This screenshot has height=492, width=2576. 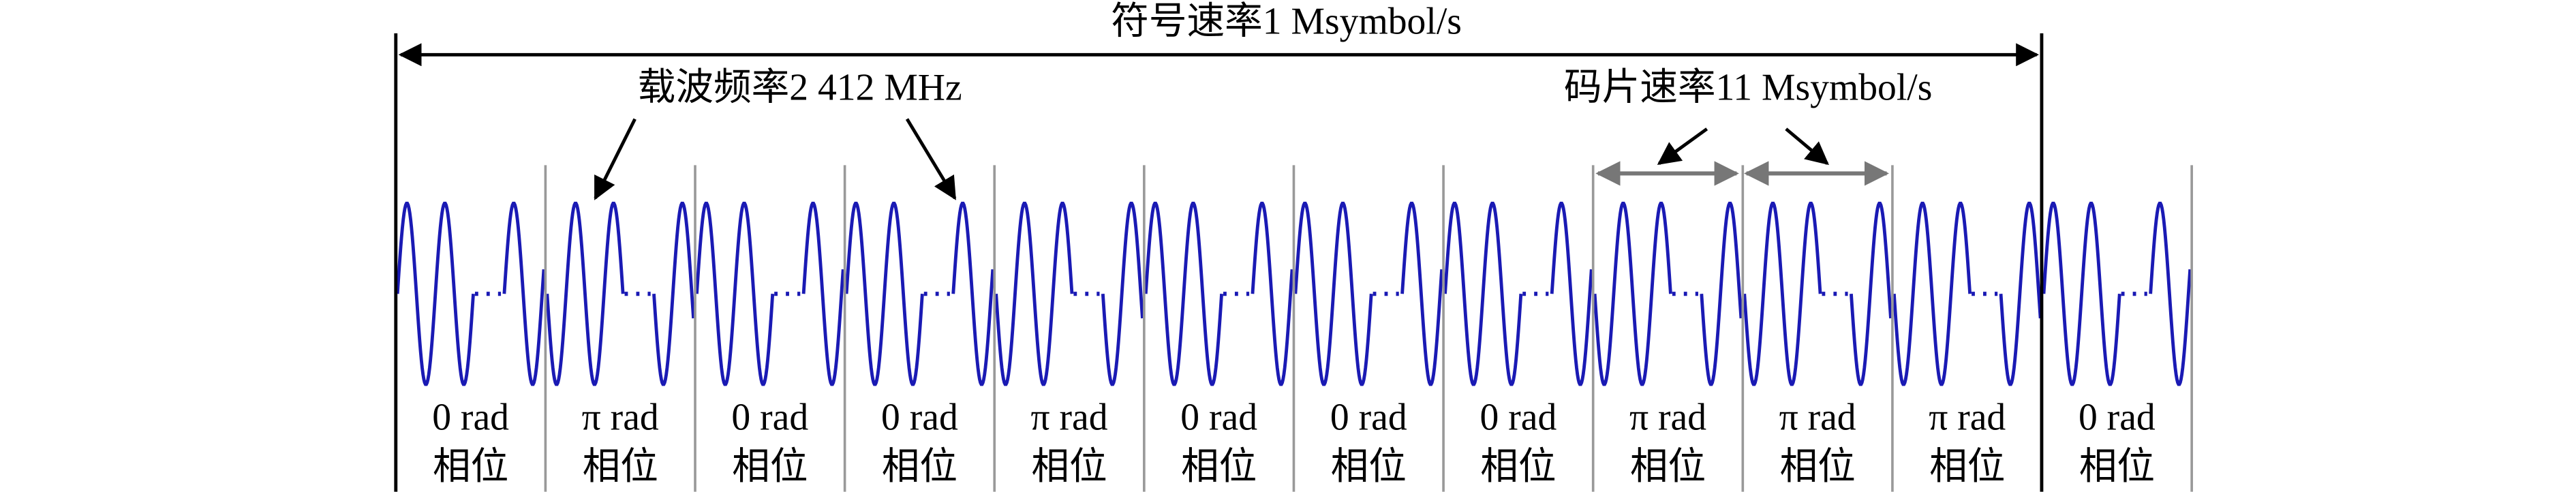 I want to click on carrier-label: 载波频率2 412 MHz, so click(x=800, y=87).